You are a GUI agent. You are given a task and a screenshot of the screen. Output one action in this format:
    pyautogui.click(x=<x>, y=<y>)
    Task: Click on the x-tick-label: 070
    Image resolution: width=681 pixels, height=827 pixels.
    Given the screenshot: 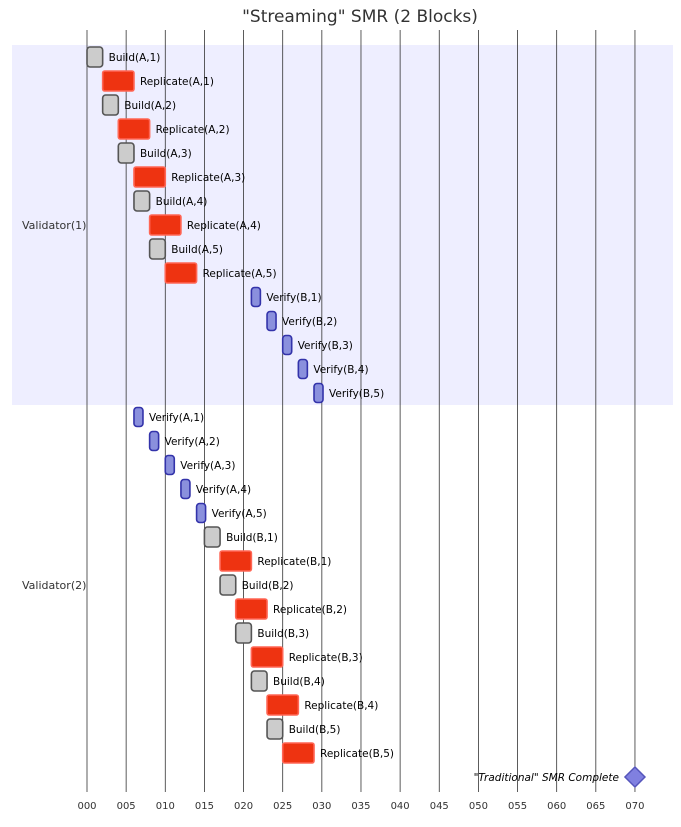 What is the action you would take?
    pyautogui.click(x=634, y=806)
    